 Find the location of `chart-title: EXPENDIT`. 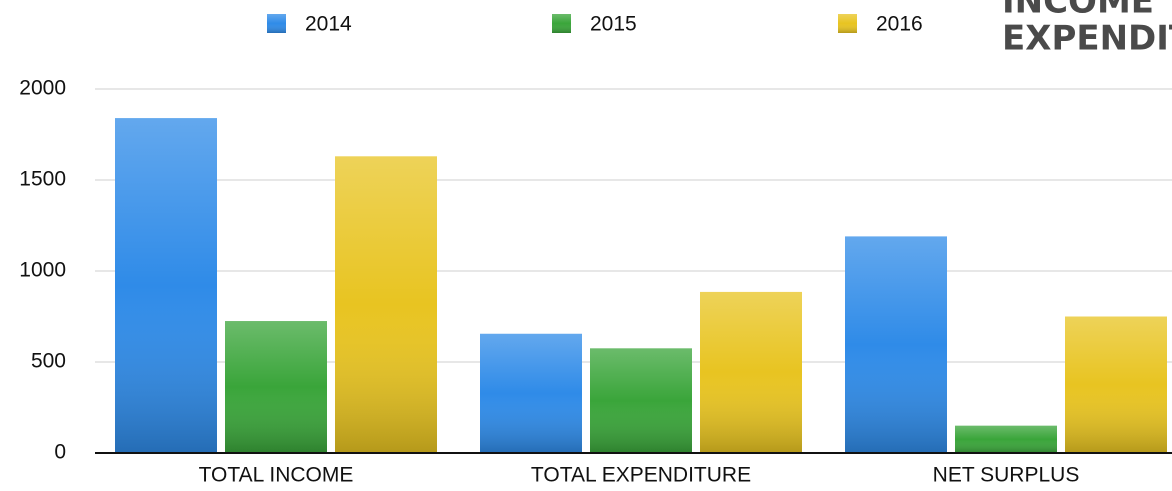

chart-title: EXPENDIT is located at coordinates (1087, 39).